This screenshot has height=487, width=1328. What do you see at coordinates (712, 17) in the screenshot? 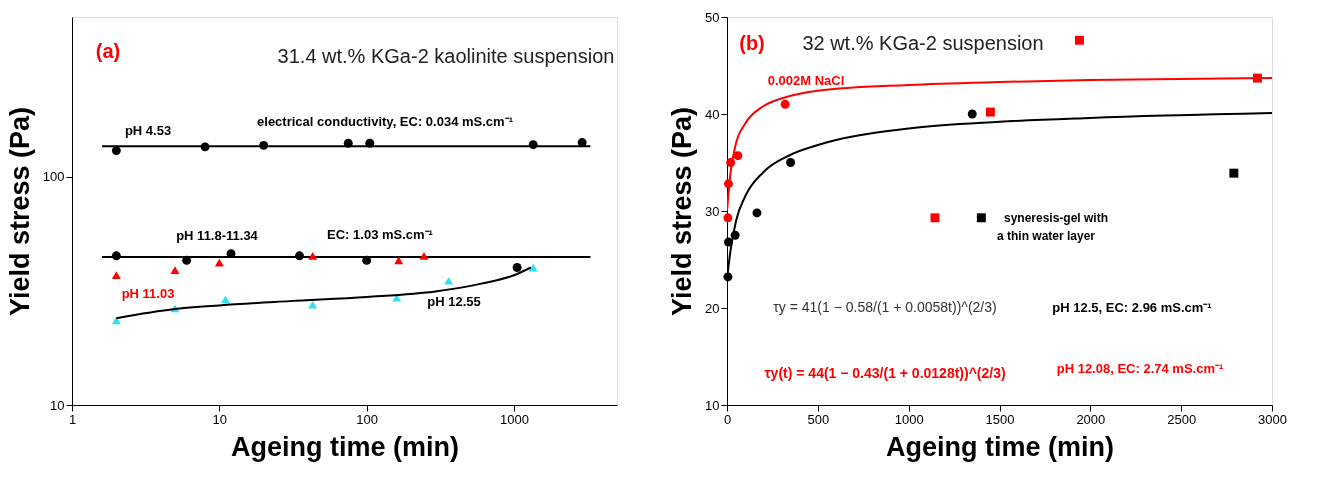
I see `y-tick-label: 50` at bounding box center [712, 17].